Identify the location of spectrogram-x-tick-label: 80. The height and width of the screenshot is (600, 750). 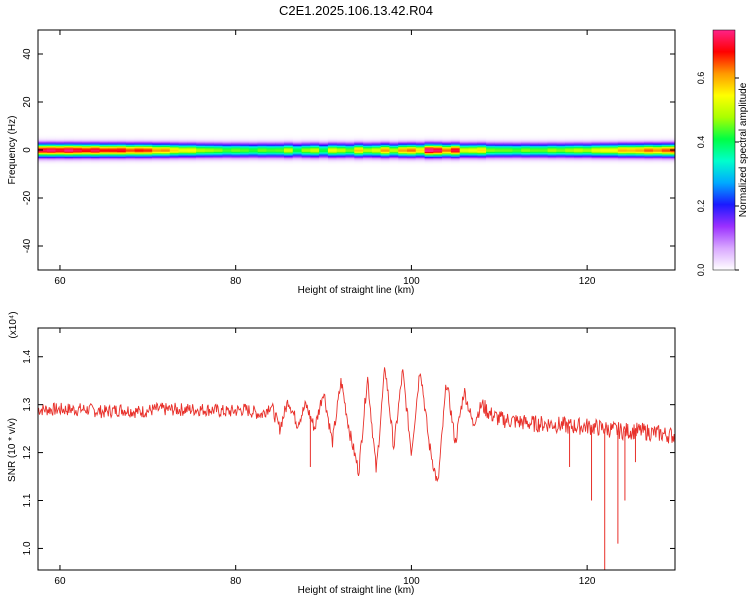
(236, 281).